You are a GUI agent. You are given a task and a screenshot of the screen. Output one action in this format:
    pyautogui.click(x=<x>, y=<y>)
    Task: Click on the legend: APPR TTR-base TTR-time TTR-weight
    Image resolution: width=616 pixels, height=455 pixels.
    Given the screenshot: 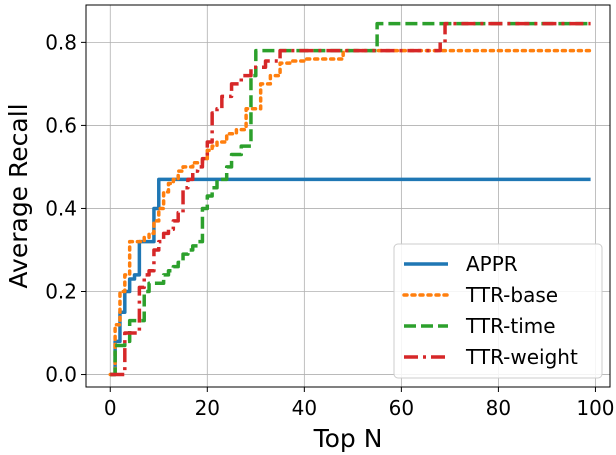 What is the action you would take?
    pyautogui.click(x=498, y=311)
    